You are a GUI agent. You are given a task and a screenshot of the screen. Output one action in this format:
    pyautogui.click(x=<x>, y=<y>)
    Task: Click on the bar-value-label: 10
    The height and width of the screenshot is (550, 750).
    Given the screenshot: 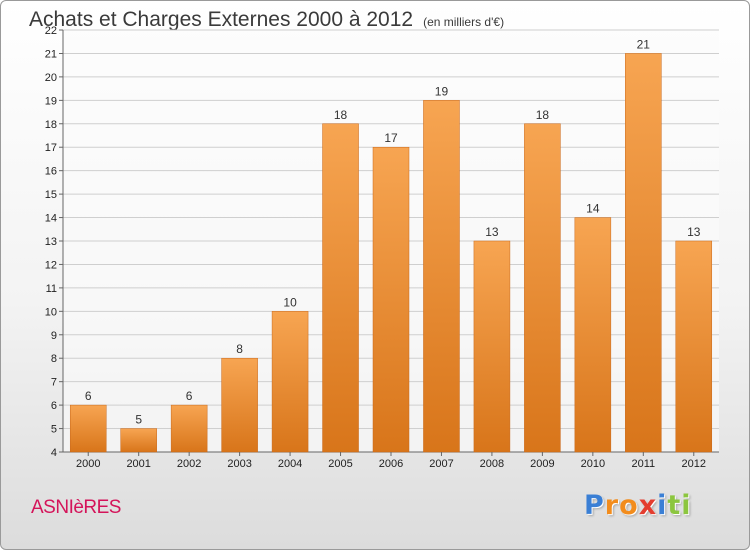 What is the action you would take?
    pyautogui.click(x=290, y=302)
    